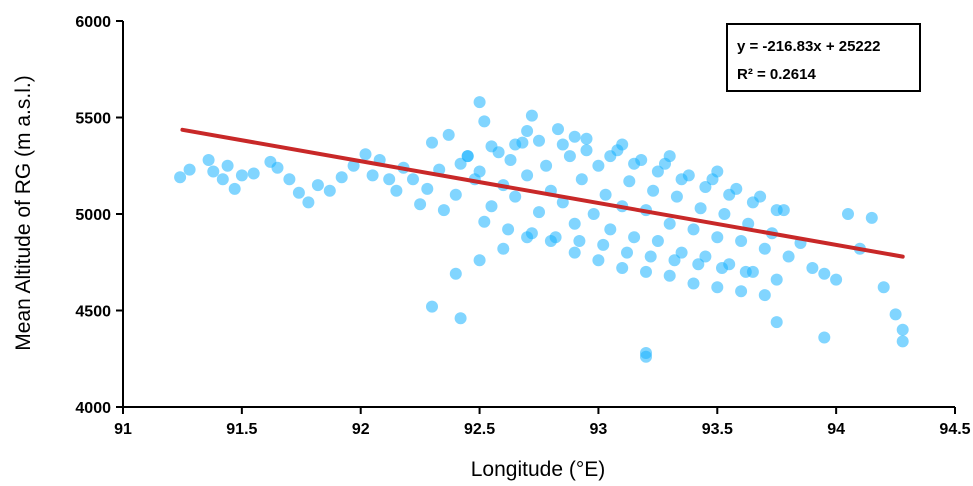  What do you see at coordinates (93, 22) in the screenshot?
I see `y-tick-label: 6000` at bounding box center [93, 22].